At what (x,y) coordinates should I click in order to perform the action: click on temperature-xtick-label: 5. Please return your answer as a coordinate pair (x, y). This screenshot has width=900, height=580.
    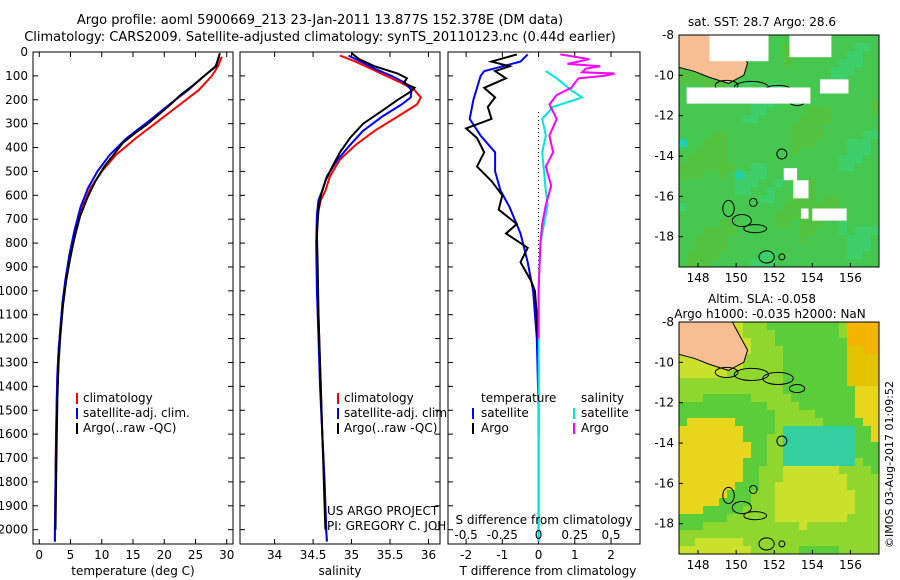
    Looking at the image, I should click on (71, 555).